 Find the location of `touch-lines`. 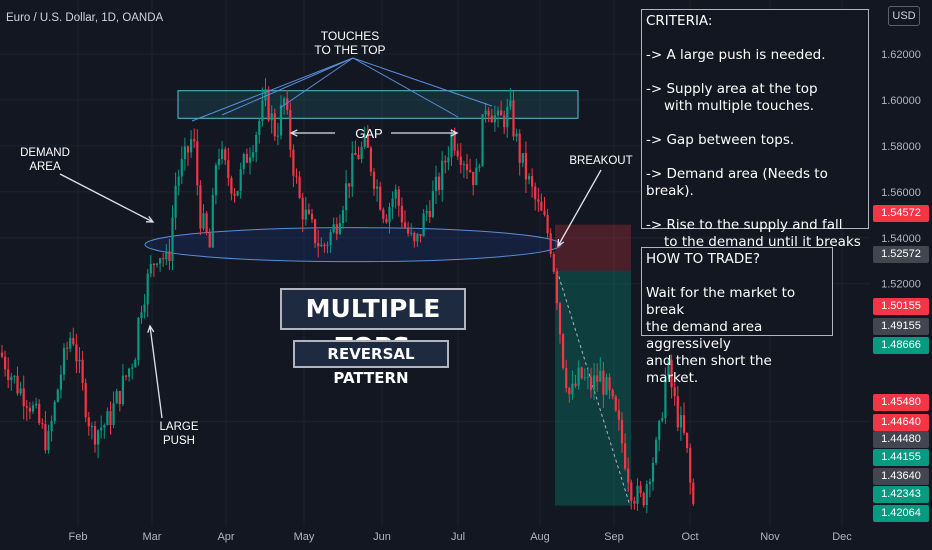

touch-lines is located at coordinates (342, 89).